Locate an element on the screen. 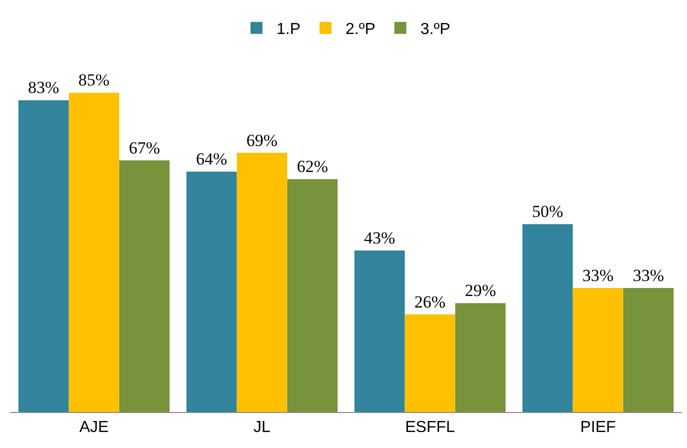 Image resolution: width=687 pixels, height=448 pixels. legend-label: 3.ºP is located at coordinates (435, 29).